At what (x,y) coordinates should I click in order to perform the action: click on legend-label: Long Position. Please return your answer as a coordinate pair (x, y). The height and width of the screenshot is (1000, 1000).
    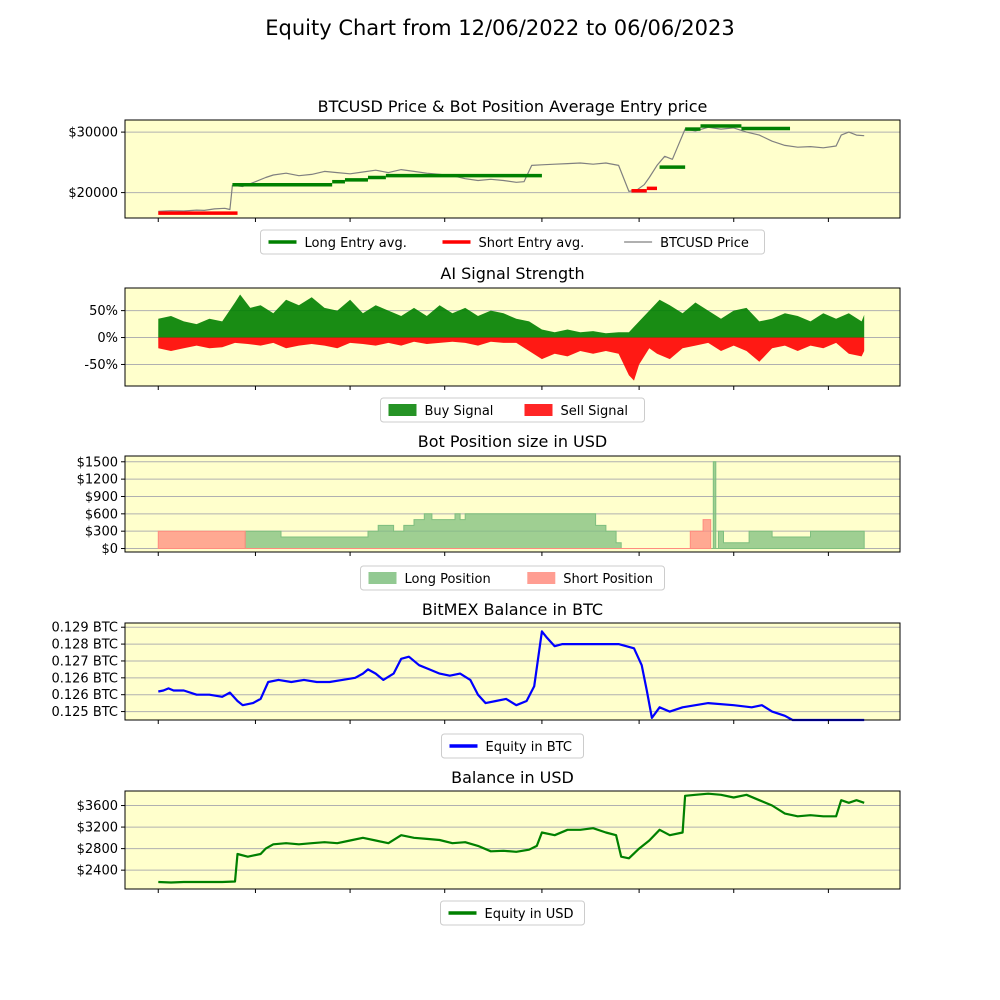
    Looking at the image, I should click on (448, 579).